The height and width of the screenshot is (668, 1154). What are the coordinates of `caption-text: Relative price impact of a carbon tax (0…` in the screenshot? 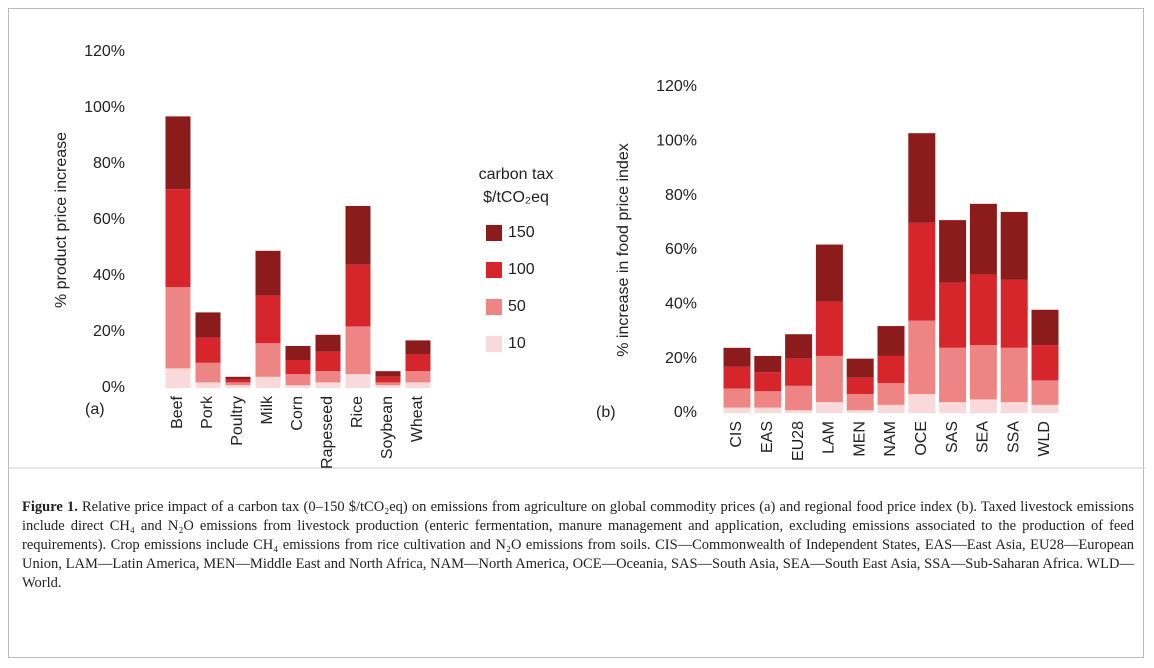 It's located at (578, 545).